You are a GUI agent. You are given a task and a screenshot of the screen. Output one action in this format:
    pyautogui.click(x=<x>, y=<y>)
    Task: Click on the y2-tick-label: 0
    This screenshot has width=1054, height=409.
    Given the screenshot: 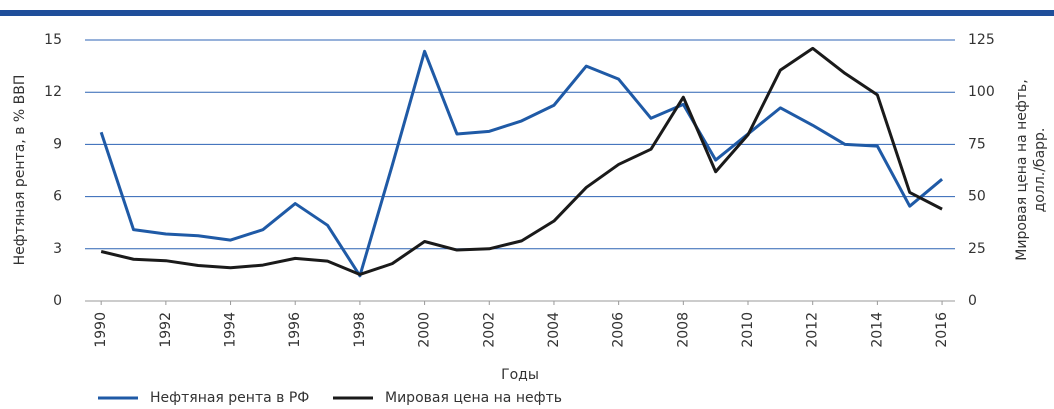 What is the action you would take?
    pyautogui.click(x=972, y=301)
    